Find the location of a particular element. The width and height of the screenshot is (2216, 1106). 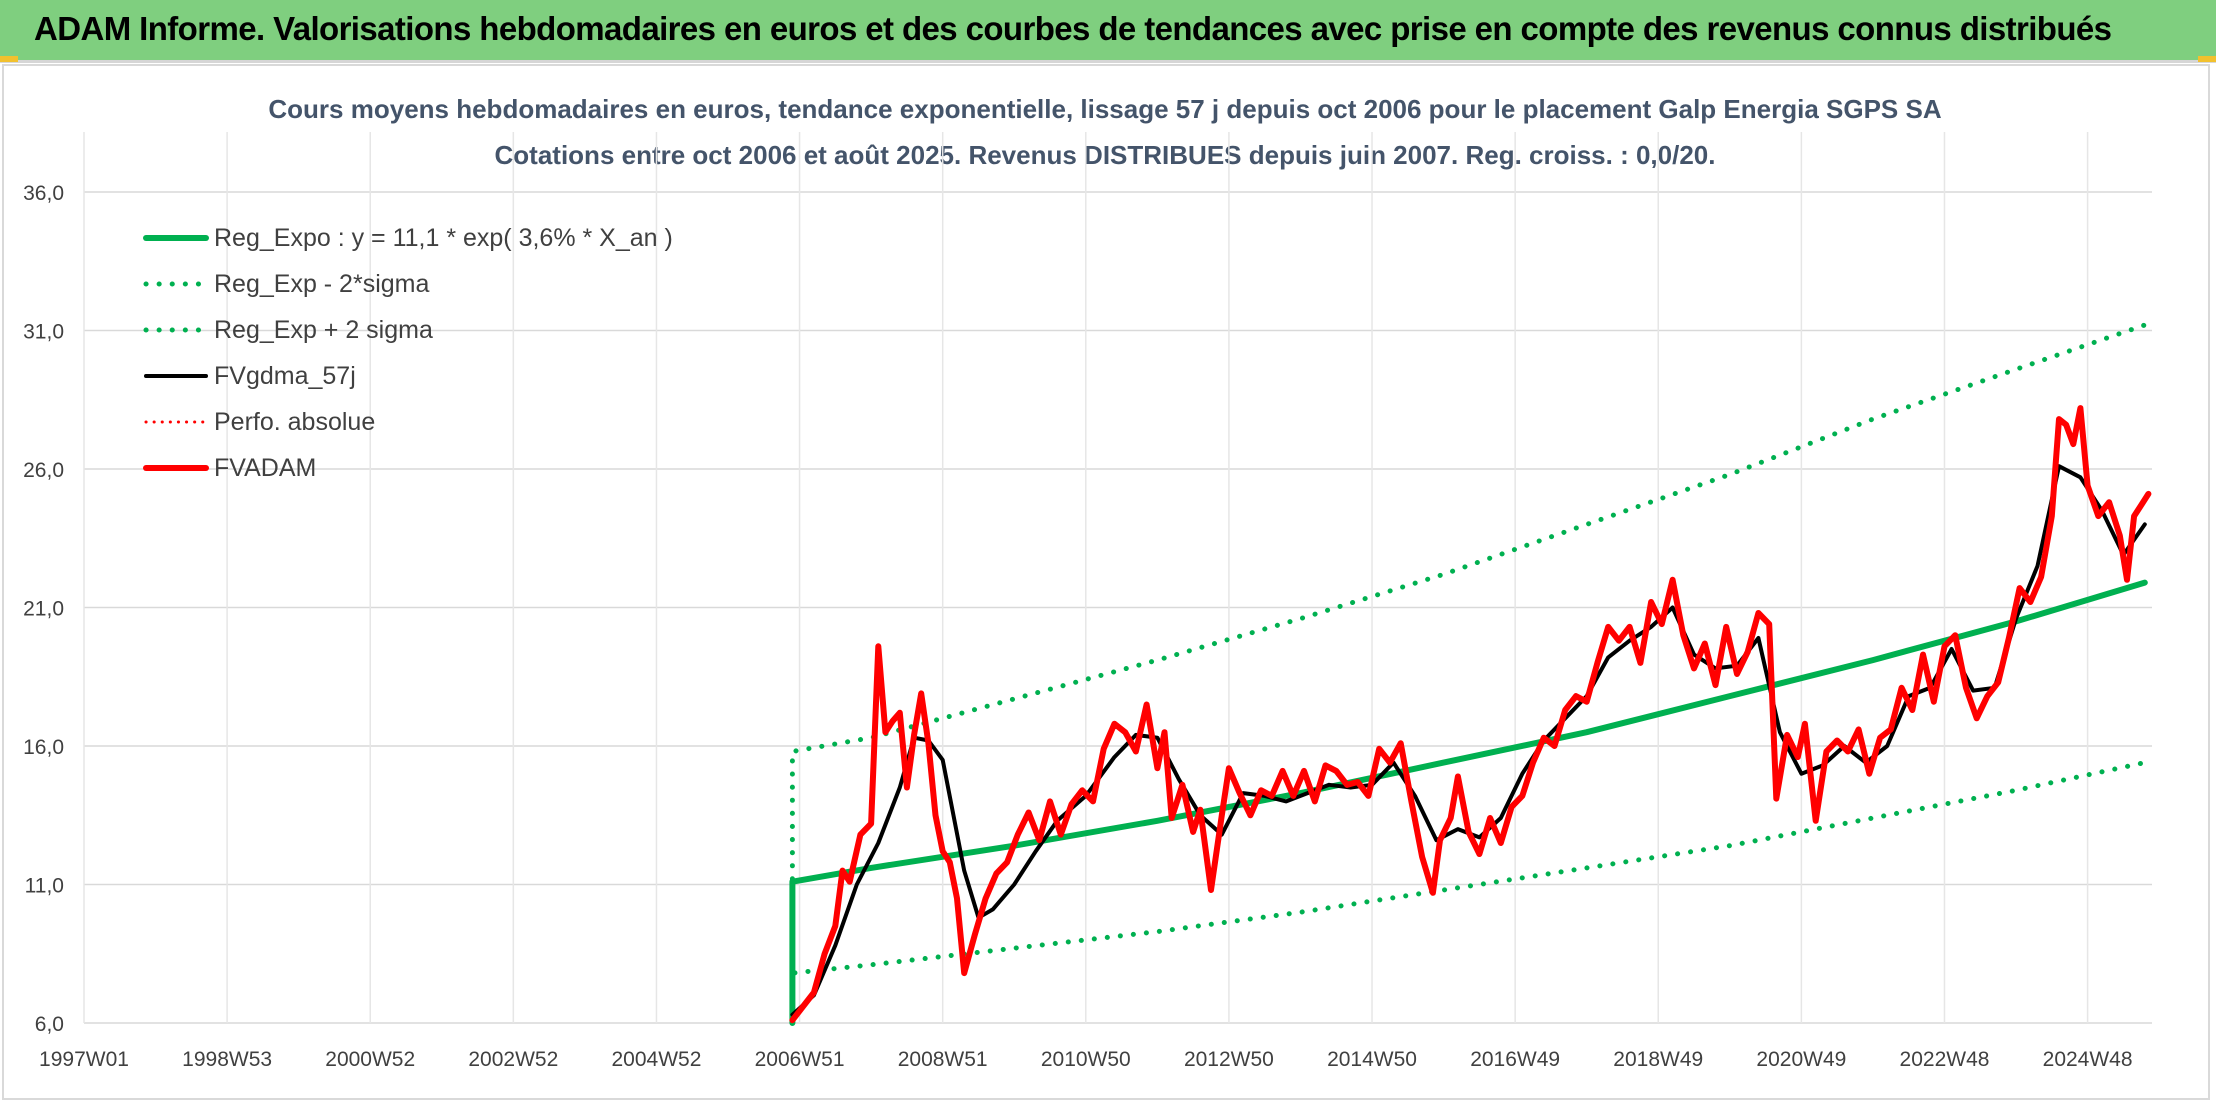

legend-label: Reg_Exp - 2*sigma is located at coordinates (321, 284).